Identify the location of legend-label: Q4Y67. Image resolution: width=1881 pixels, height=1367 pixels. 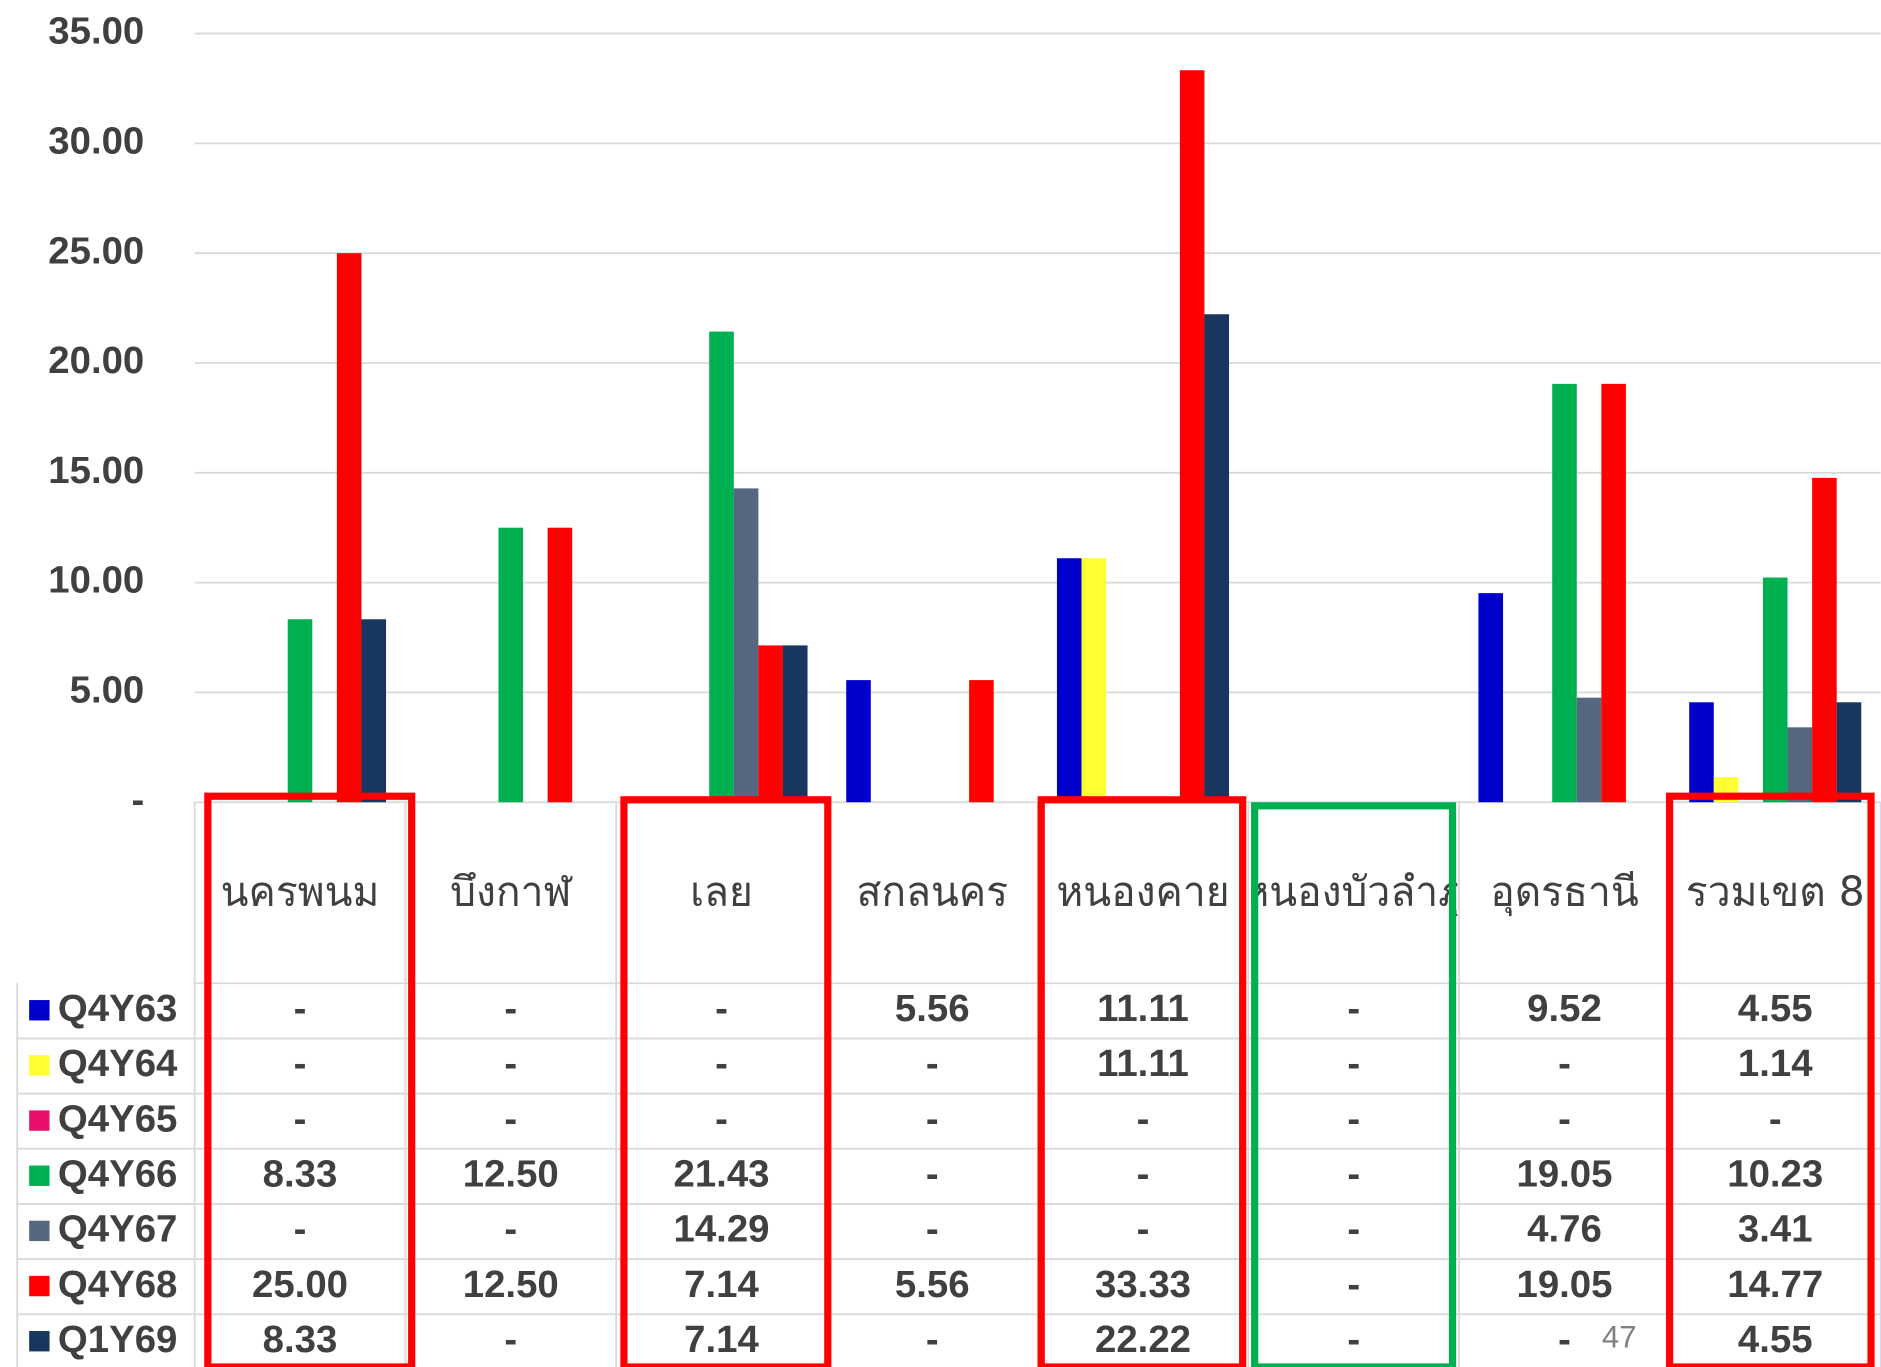
(117, 1229).